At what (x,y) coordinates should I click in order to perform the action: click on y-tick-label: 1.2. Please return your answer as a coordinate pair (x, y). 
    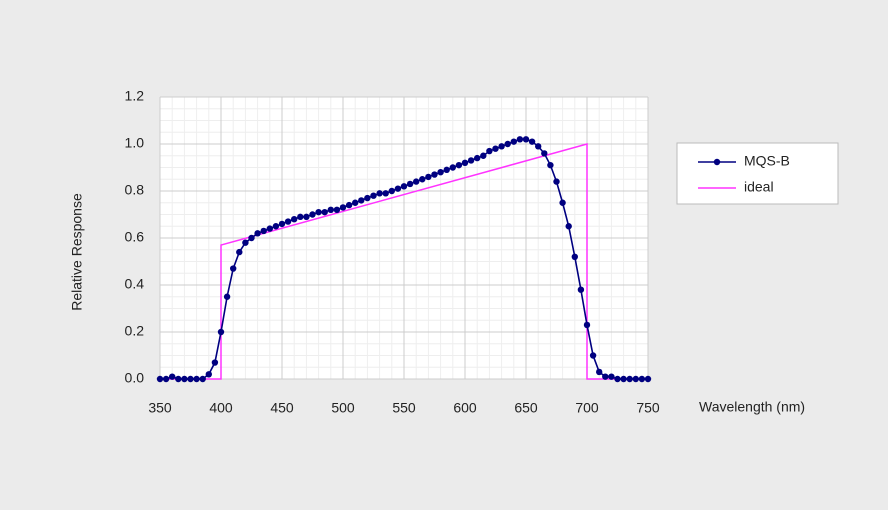
    Looking at the image, I should click on (135, 96).